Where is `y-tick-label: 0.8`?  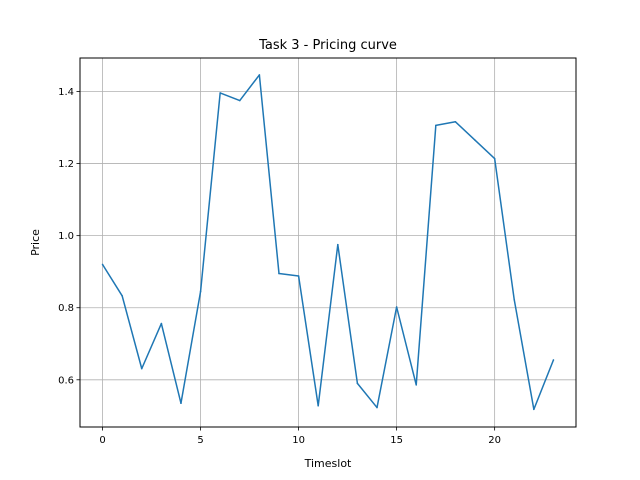 y-tick-label: 0.8 is located at coordinates (66, 308).